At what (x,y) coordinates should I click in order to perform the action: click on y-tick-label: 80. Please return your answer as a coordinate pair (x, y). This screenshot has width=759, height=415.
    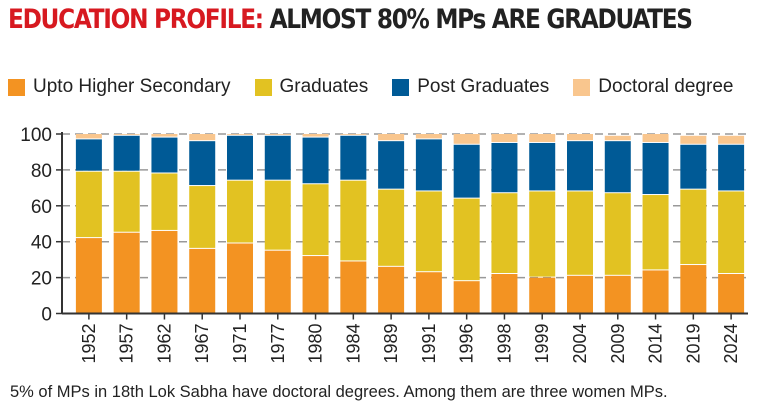
    Looking at the image, I should click on (41, 171).